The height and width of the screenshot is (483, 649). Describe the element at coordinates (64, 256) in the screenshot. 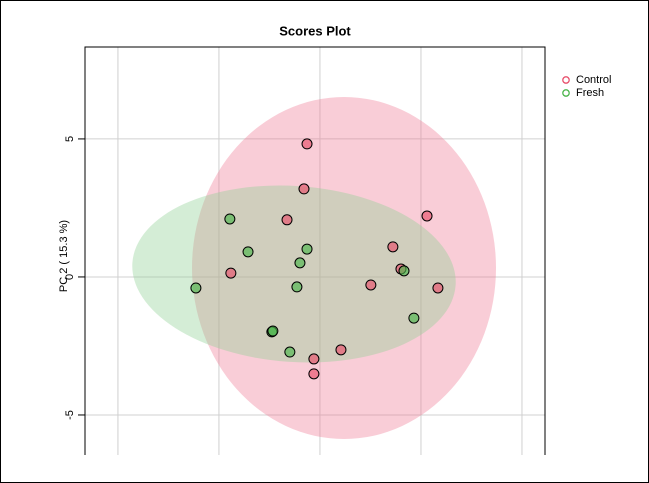

I see `y-axis-label: PC 2 ( 15.3 %)` at that location.